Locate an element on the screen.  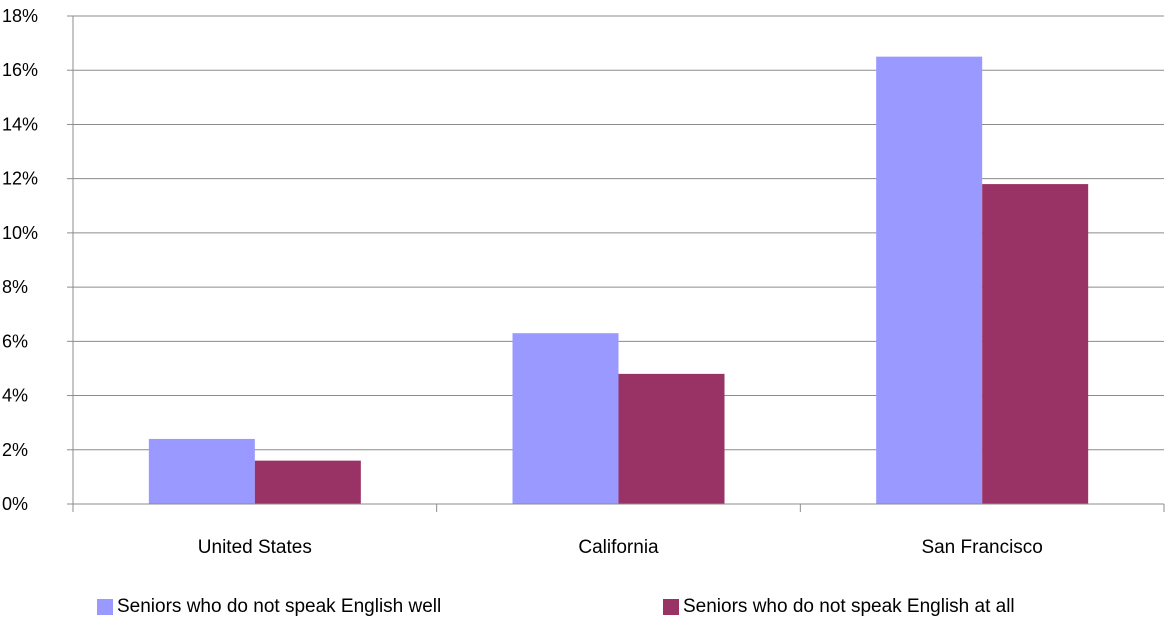
y-tick-label: 18% is located at coordinates (20, 16).